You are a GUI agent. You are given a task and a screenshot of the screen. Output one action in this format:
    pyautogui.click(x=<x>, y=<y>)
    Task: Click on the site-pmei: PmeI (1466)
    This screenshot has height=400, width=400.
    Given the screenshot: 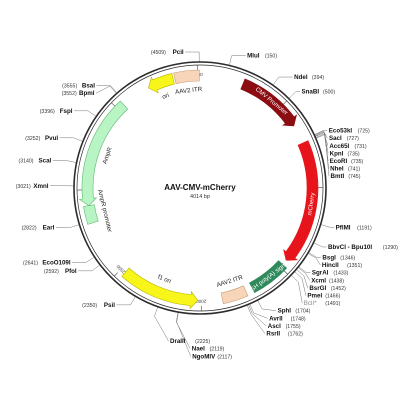 What is the action you would take?
    pyautogui.click(x=323, y=295)
    